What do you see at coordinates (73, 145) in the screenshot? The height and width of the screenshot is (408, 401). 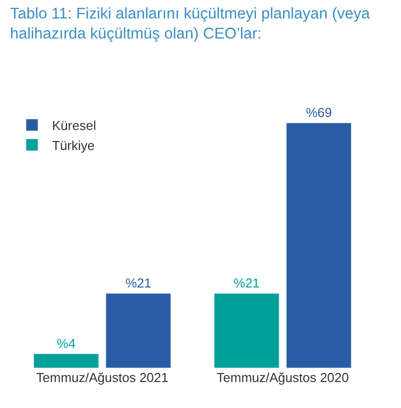 I see `legend-label: Türkiye` at bounding box center [73, 145].